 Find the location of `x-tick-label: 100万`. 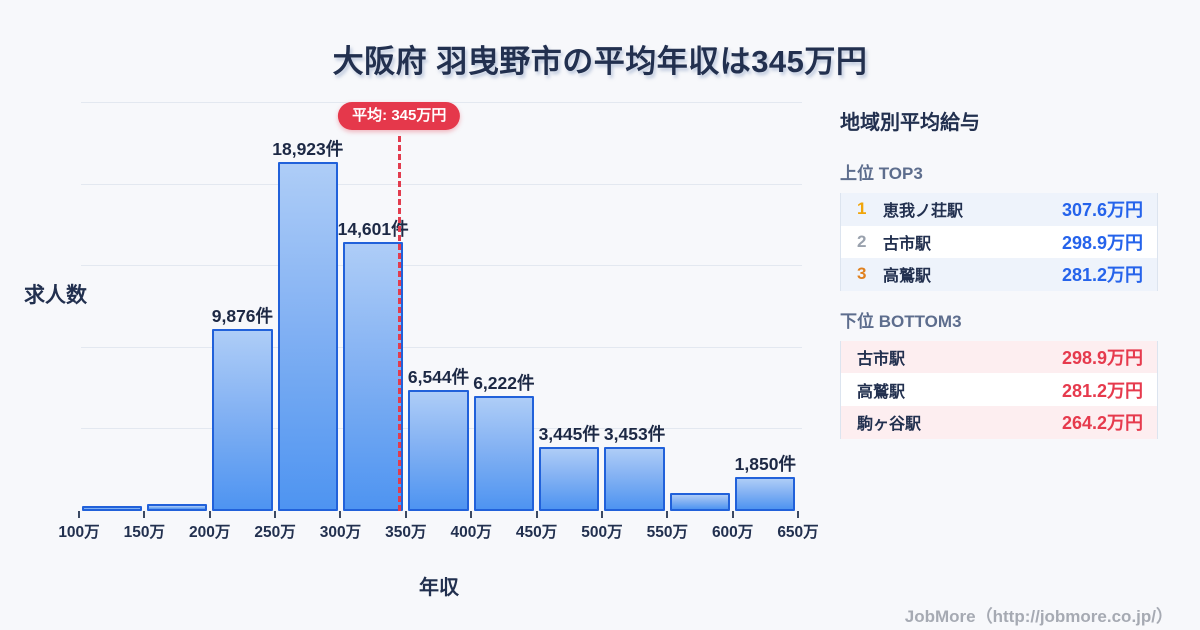

x-tick-label: 100万 is located at coordinates (79, 532).